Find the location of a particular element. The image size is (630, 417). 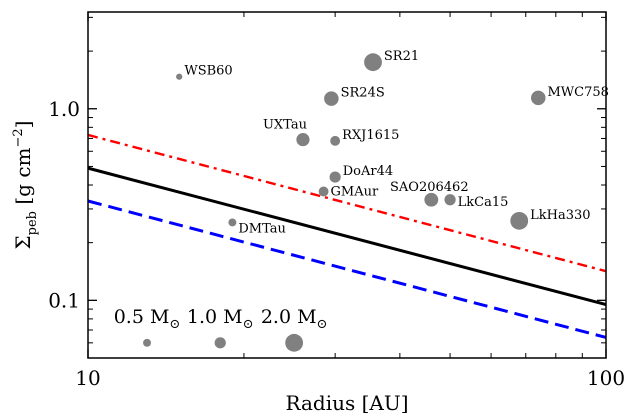

point-label-mwc758: MWC758 is located at coordinates (578, 92).